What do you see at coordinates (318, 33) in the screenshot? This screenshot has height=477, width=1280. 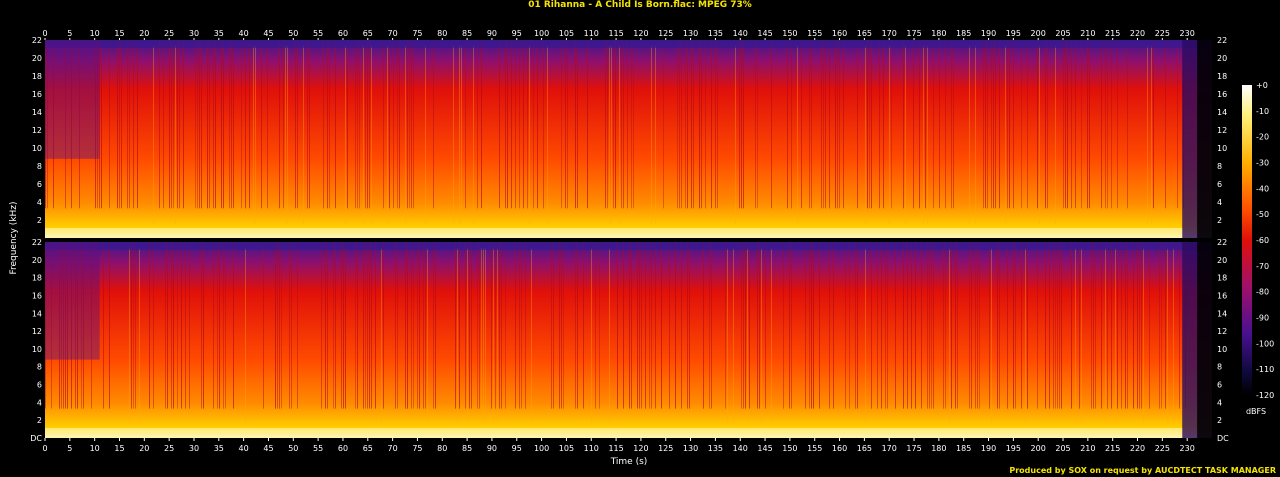 I see `x-tick-label-top: 55` at bounding box center [318, 33].